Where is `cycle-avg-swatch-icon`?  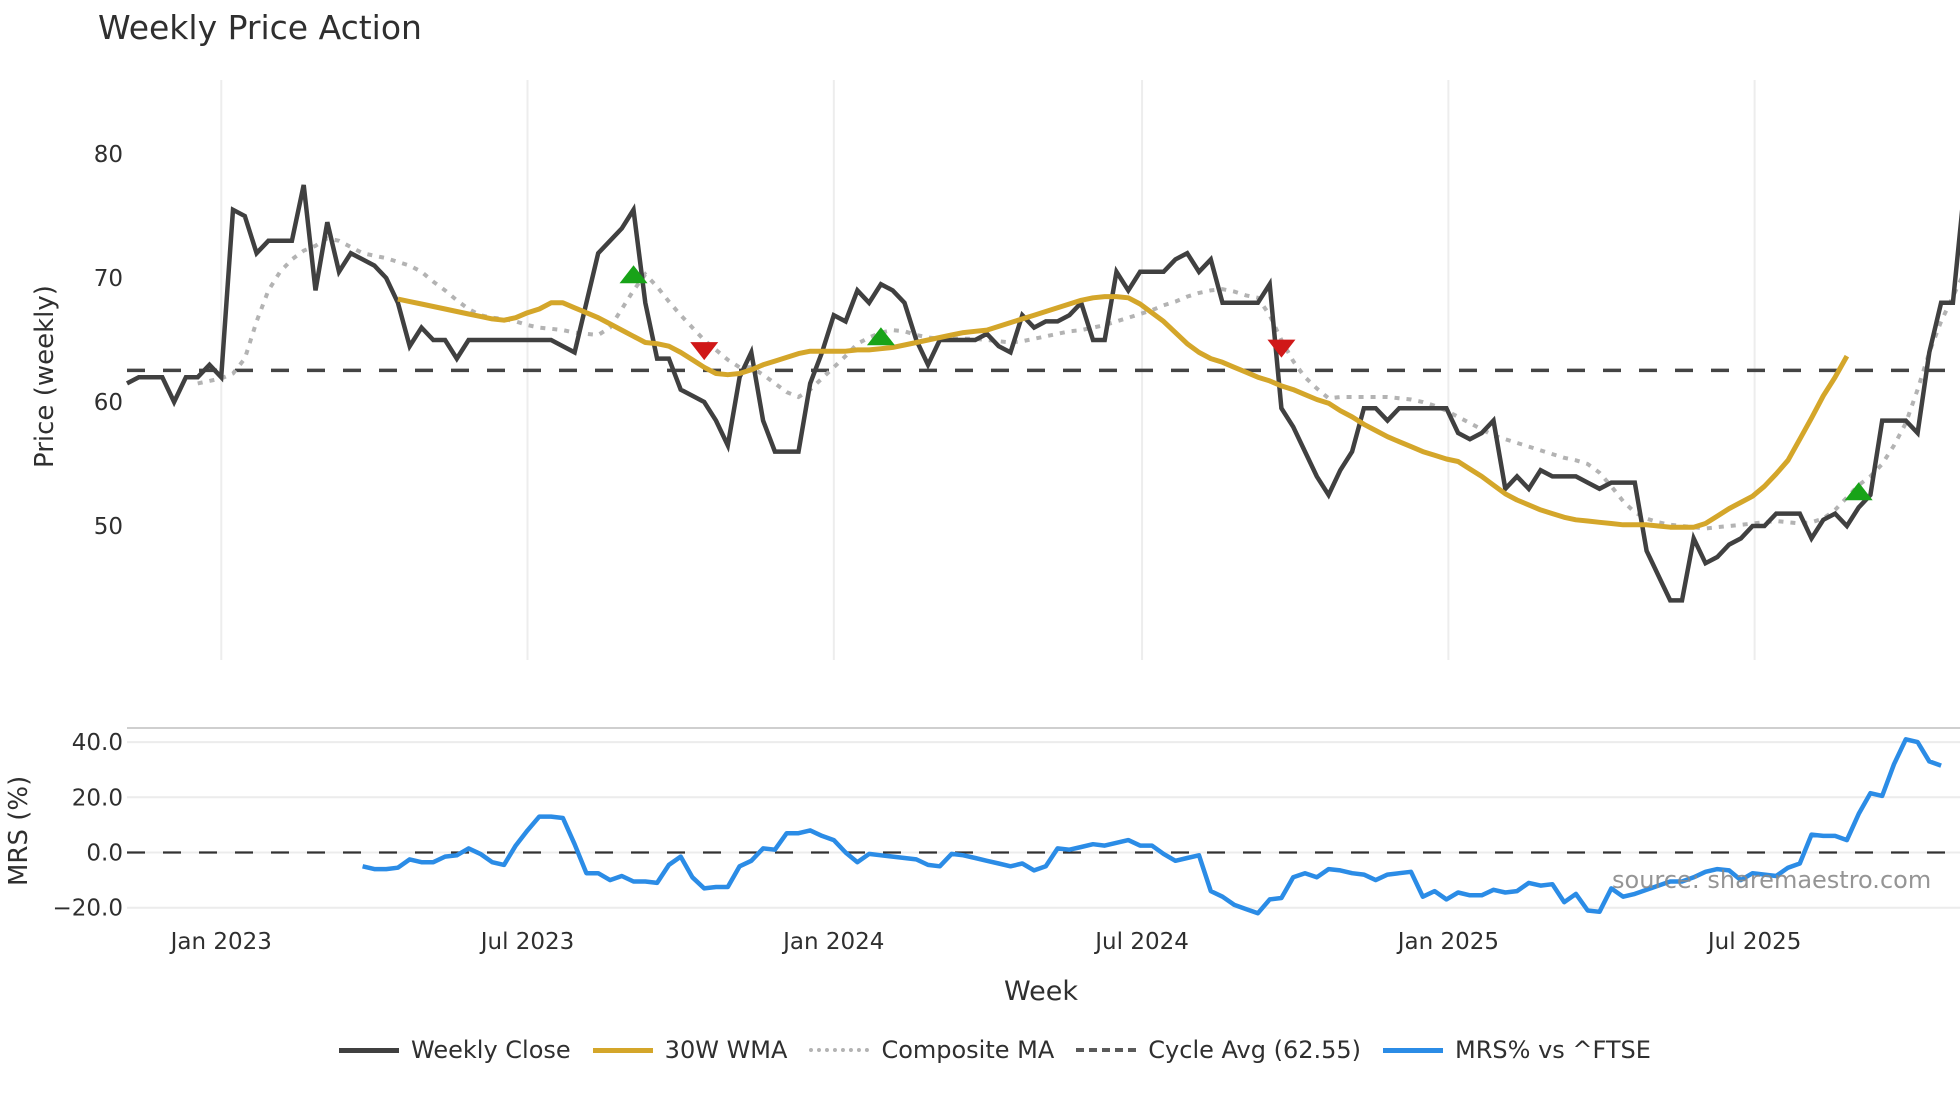
cycle-avg-swatch-icon is located at coordinates (1106, 1050).